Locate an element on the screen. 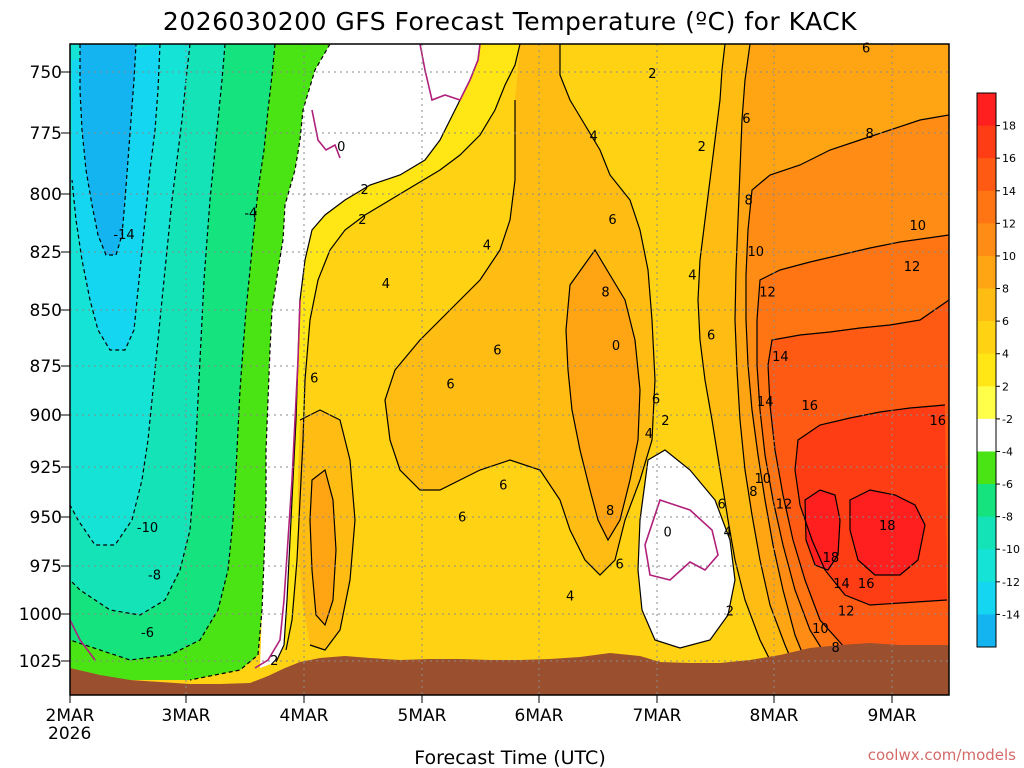 Image resolution: width=1024 pixels, height=768 pixels. region-fill-neg14 is located at coordinates (108, 149).